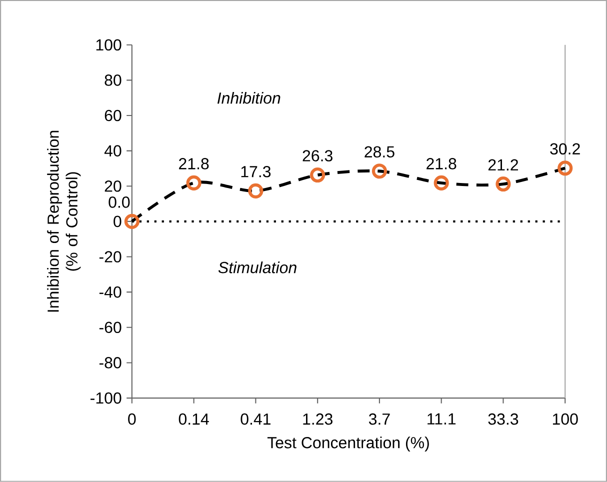 The width and height of the screenshot is (607, 482). I want to click on x-tick-label: 11.1, so click(442, 418).